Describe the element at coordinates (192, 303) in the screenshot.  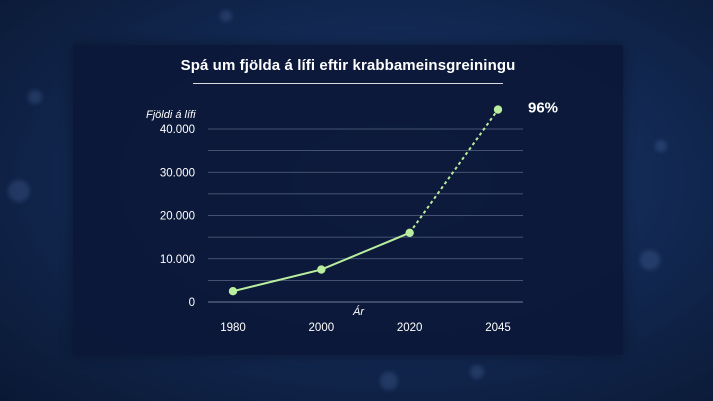
I see `y-tick-label: 0` at that location.